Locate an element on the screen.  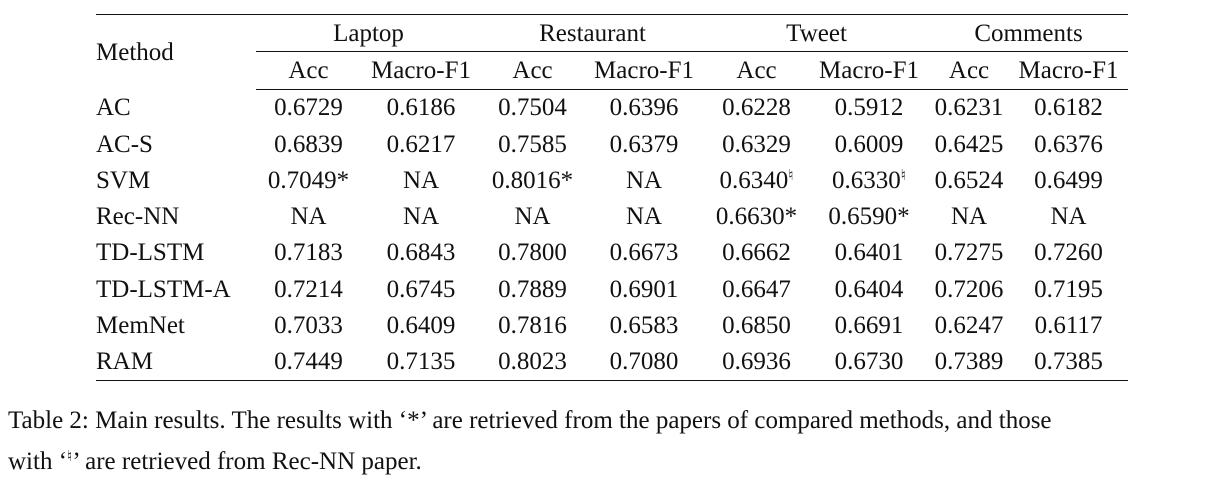
value-cell: 0.5912 is located at coordinates (869, 107).